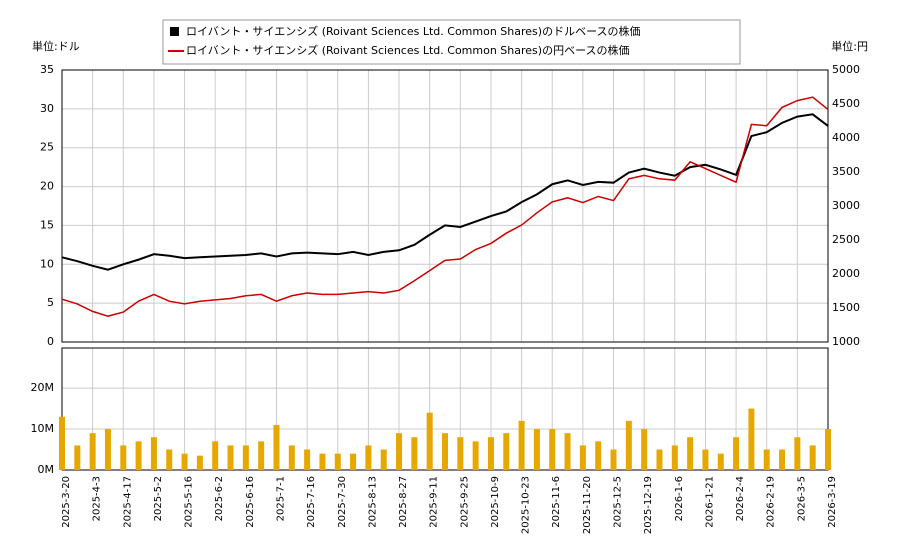  What do you see at coordinates (250, 502) in the screenshot?
I see `x-tick-label: 2025-6-16` at bounding box center [250, 502].